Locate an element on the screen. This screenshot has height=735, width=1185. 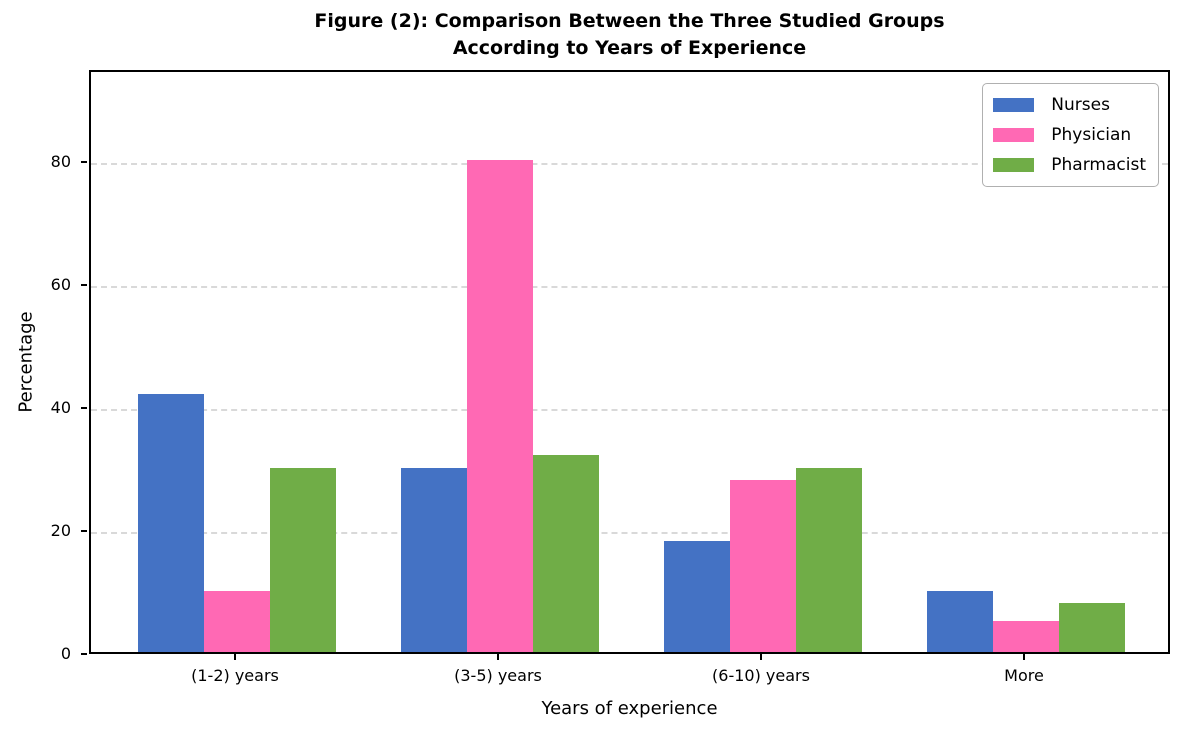
legend-item-physician: Physician is located at coordinates (1069, 135).